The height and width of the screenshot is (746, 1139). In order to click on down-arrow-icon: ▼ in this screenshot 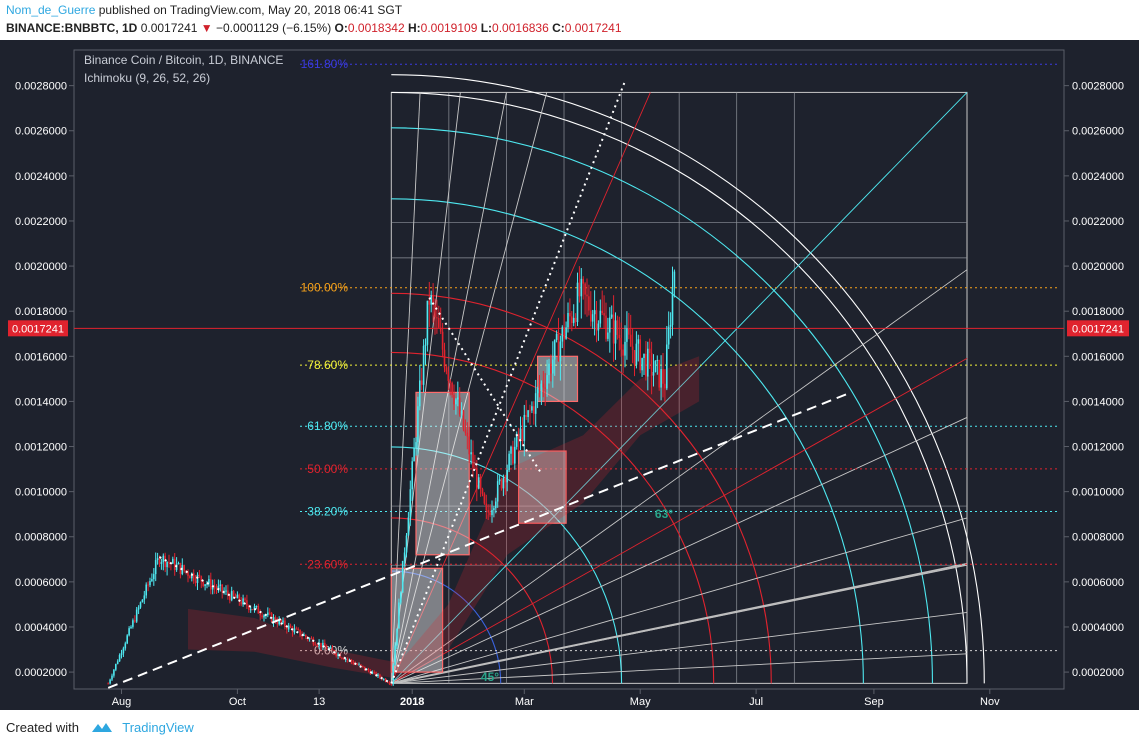, I will do `click(206, 28)`.